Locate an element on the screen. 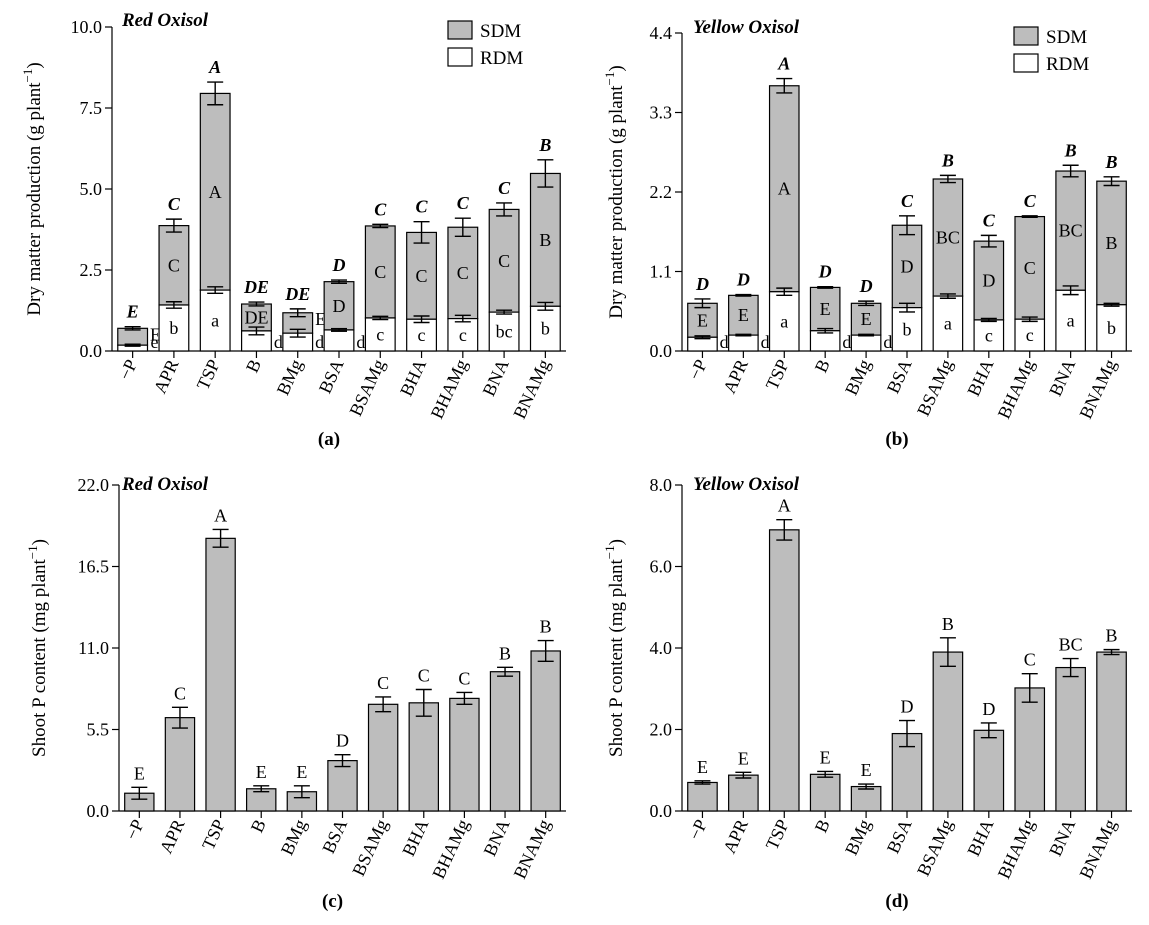 This screenshot has width=1149, height=925. panel-d-category-label: BSAMg is located at coordinates (934, 847).